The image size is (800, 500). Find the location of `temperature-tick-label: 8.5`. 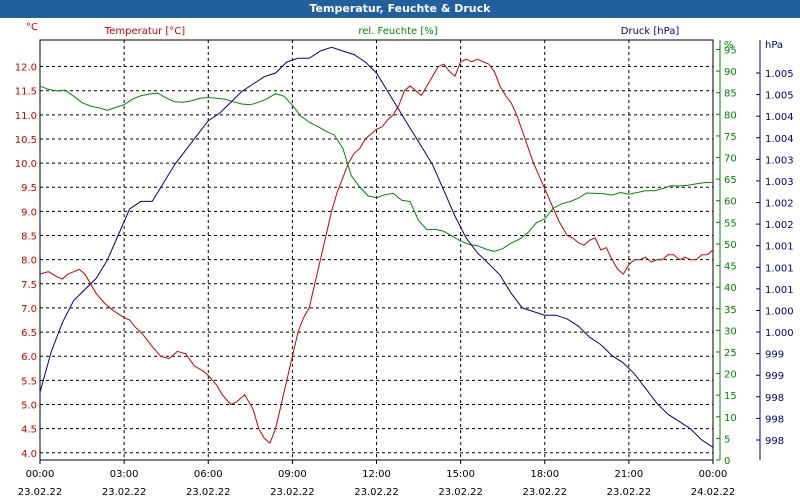

temperature-tick-label: 8.5 is located at coordinates (29, 237).